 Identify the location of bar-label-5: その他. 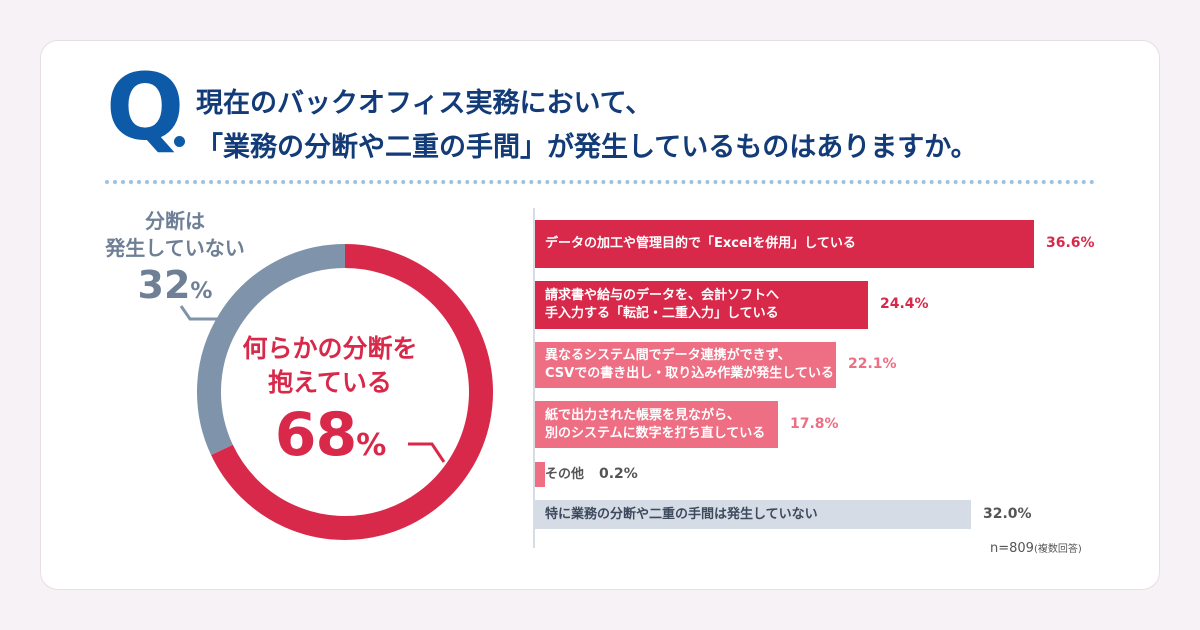
(564, 475).